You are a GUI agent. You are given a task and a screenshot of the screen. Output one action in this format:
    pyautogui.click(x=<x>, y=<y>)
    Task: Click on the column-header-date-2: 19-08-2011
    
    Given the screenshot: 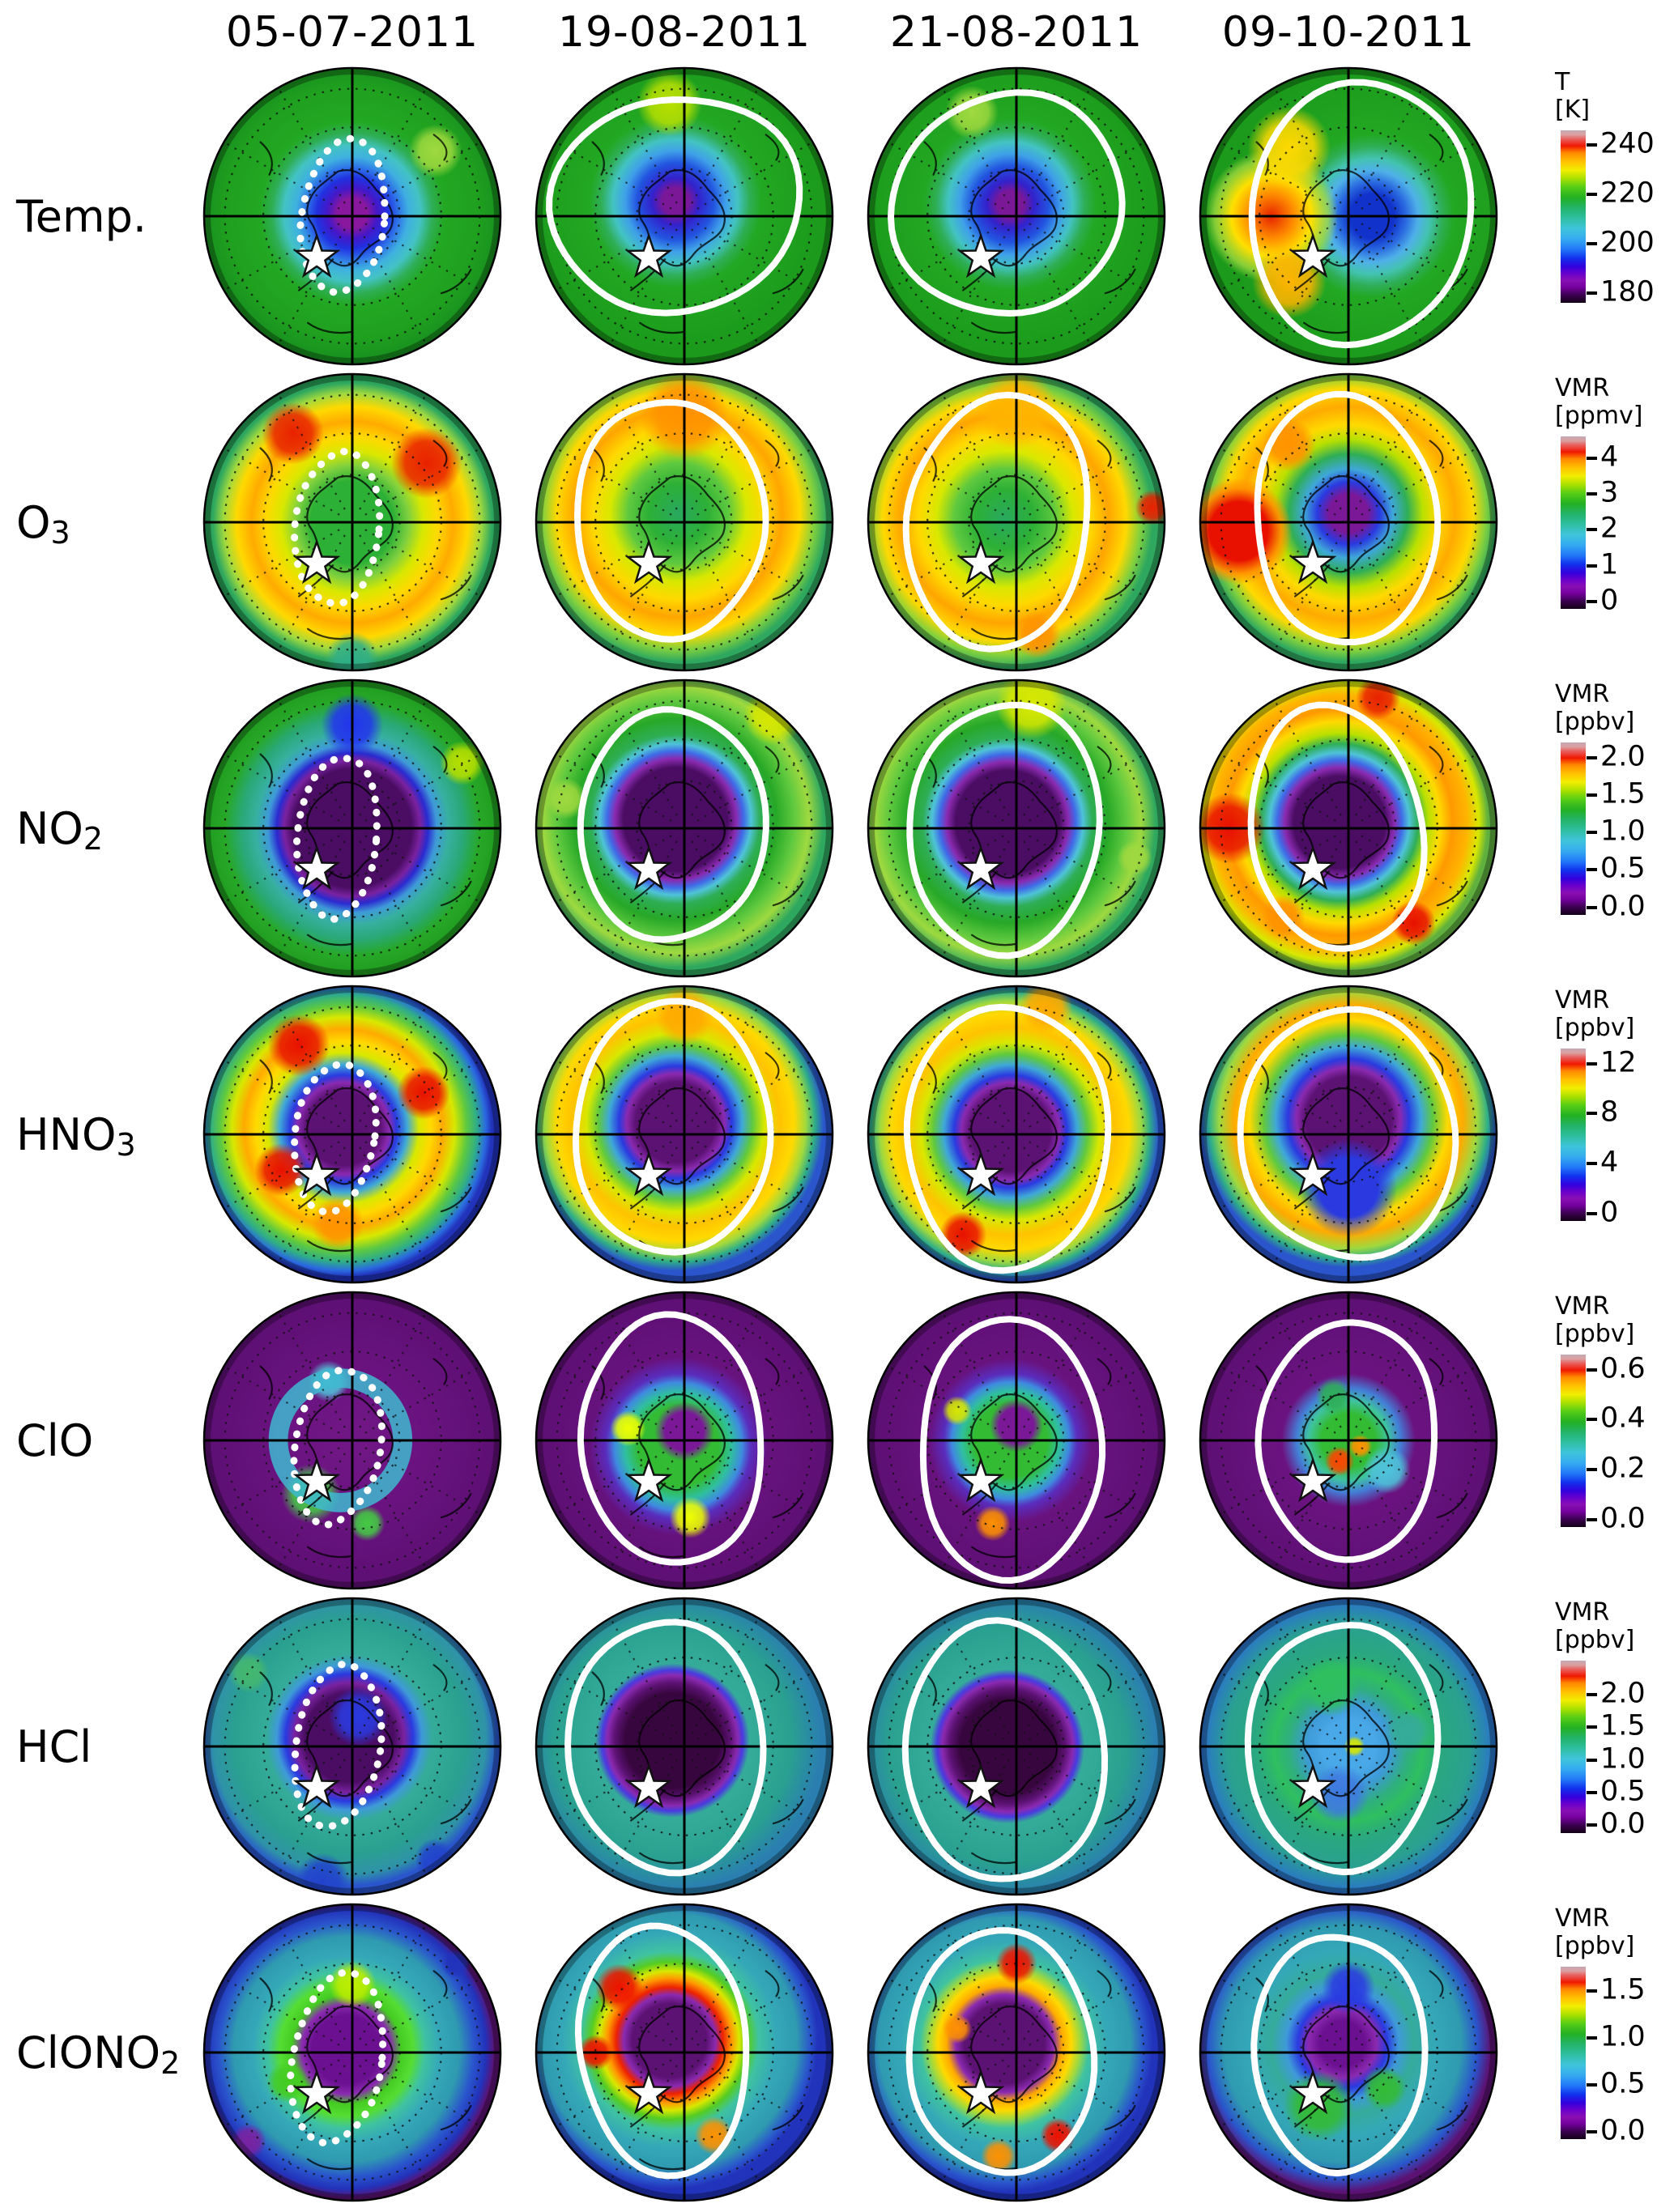 What is the action you would take?
    pyautogui.click(x=684, y=32)
    